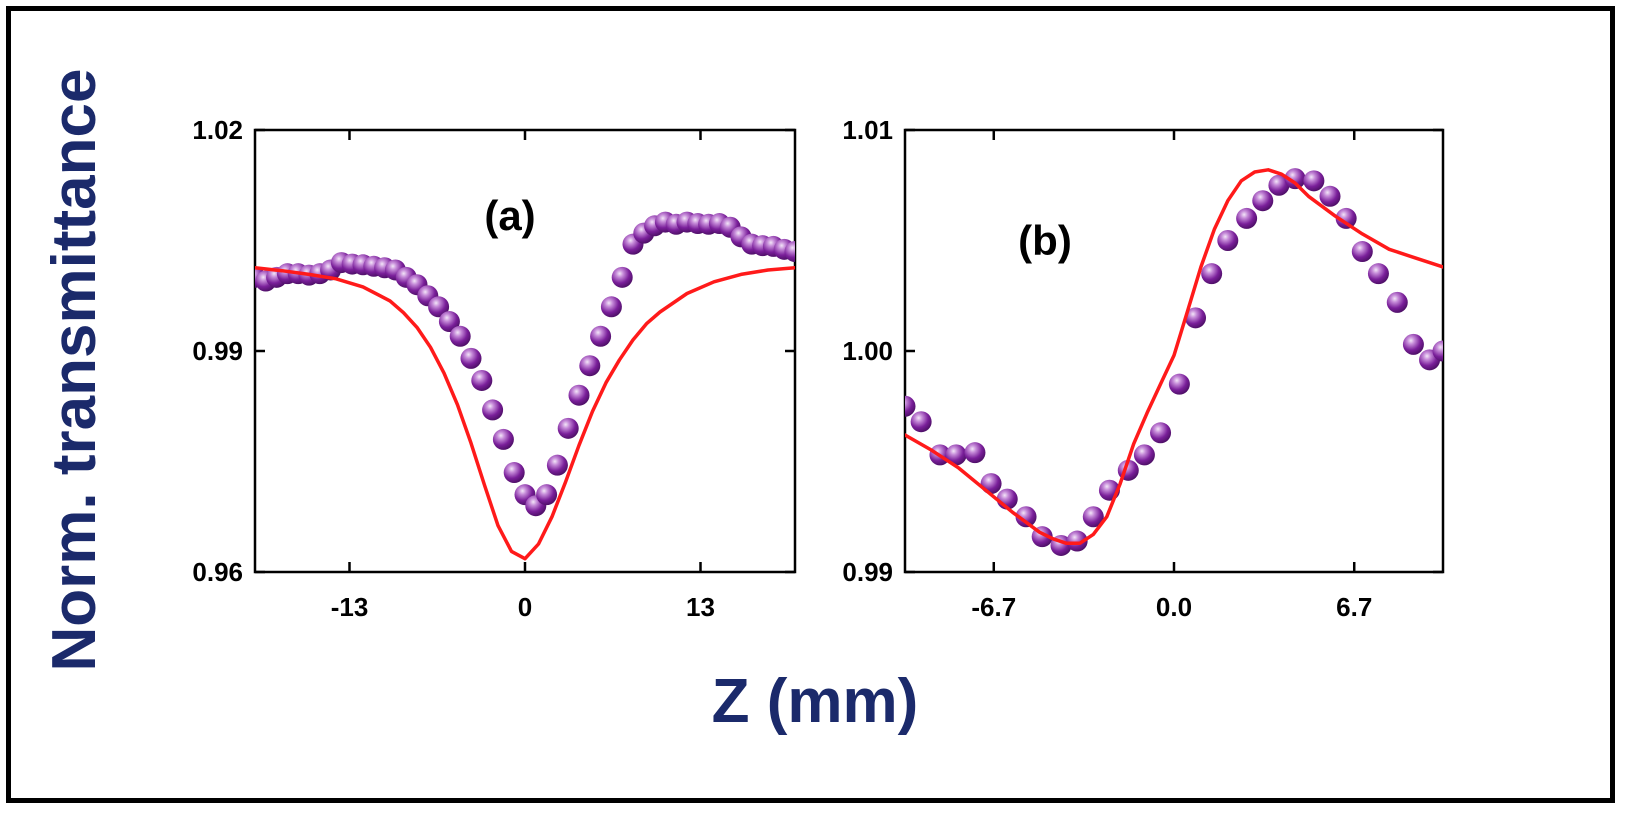 This screenshot has height=813, width=1627. I want to click on pa-ytick-label: 0.96, so click(217, 572).